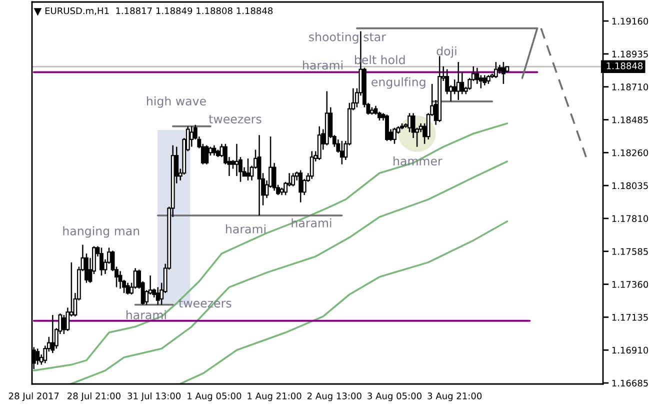 The width and height of the screenshot is (650, 408). What do you see at coordinates (630, 350) in the screenshot?
I see `y-tick-label: 1.16910` at bounding box center [630, 350].